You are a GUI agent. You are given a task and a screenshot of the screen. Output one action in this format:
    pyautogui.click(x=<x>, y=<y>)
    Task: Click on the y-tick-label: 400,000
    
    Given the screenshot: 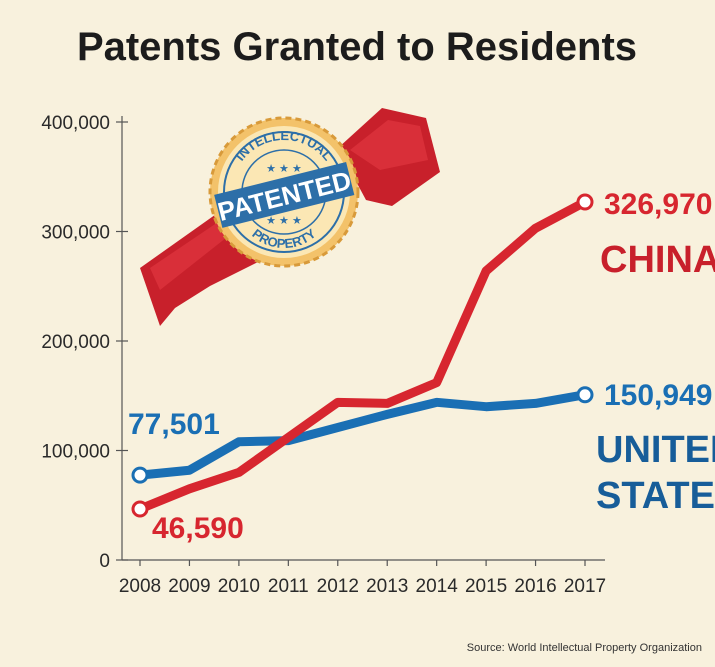 What is the action you would take?
    pyautogui.click(x=75, y=123)
    